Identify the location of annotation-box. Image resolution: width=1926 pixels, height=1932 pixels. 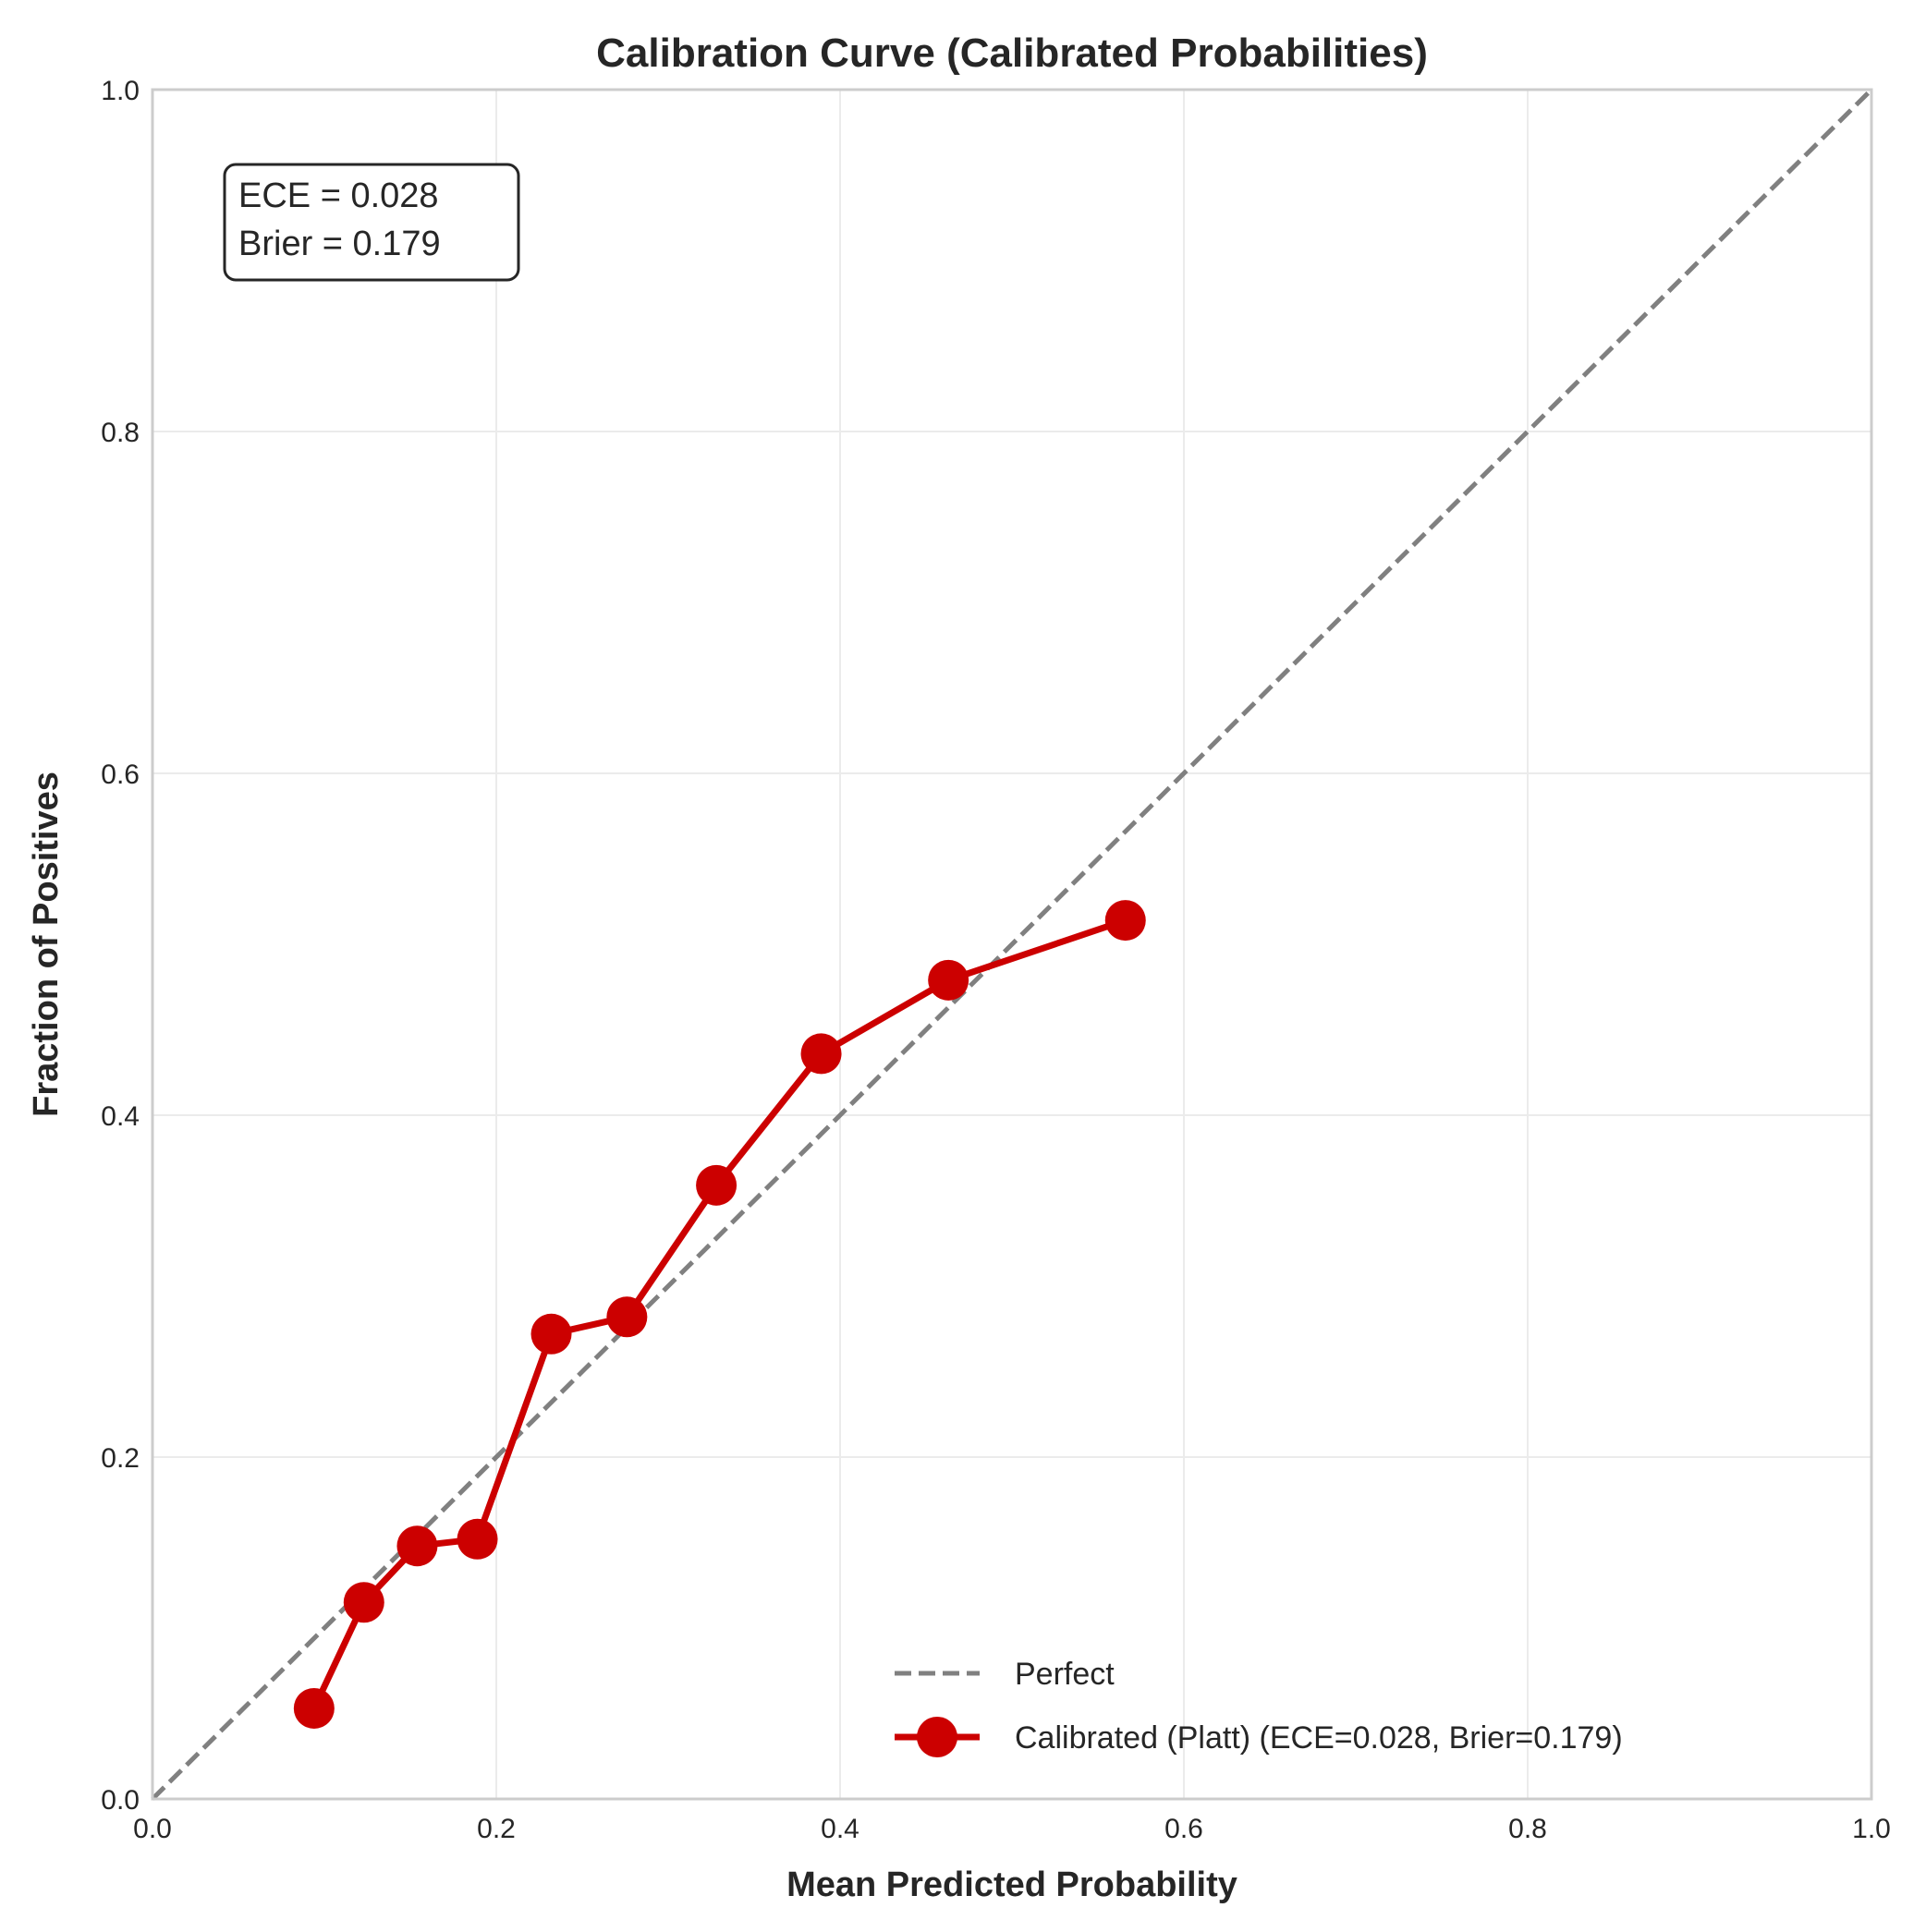
(371, 222).